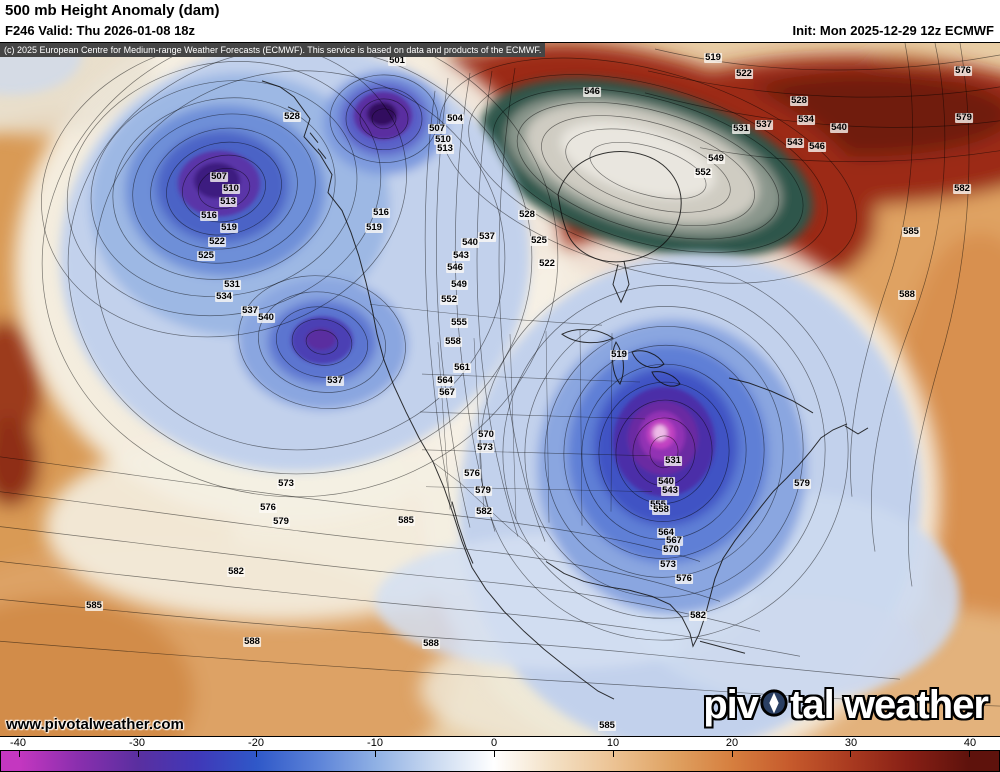 Image resolution: width=1000 pixels, height=772 pixels. Describe the element at coordinates (851, 743) in the screenshot. I see `colorbar-tick-label: 30` at that location.